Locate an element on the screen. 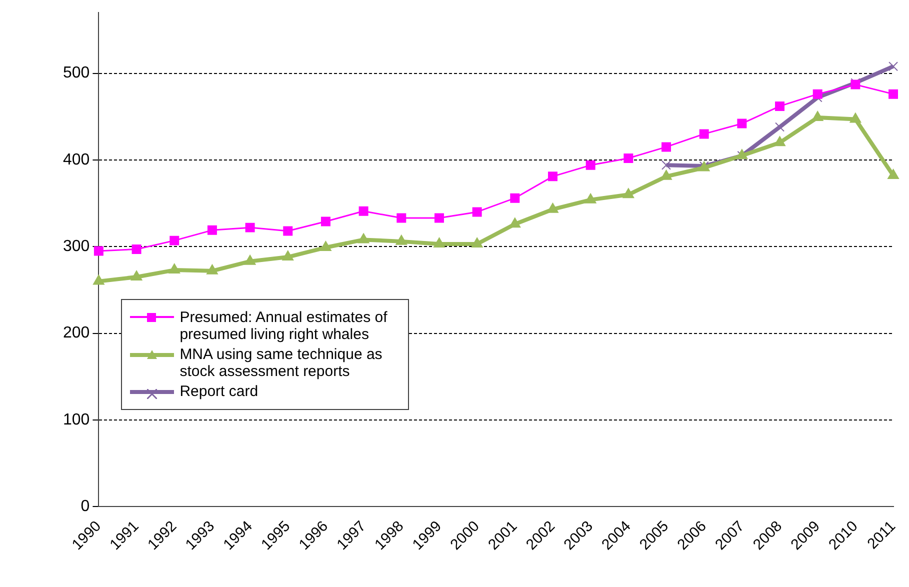 Image resolution: width=909 pixels, height=587 pixels. legend-label: Presumed: Annual estimates of presumed living right whales is located at coordinates (284, 326).